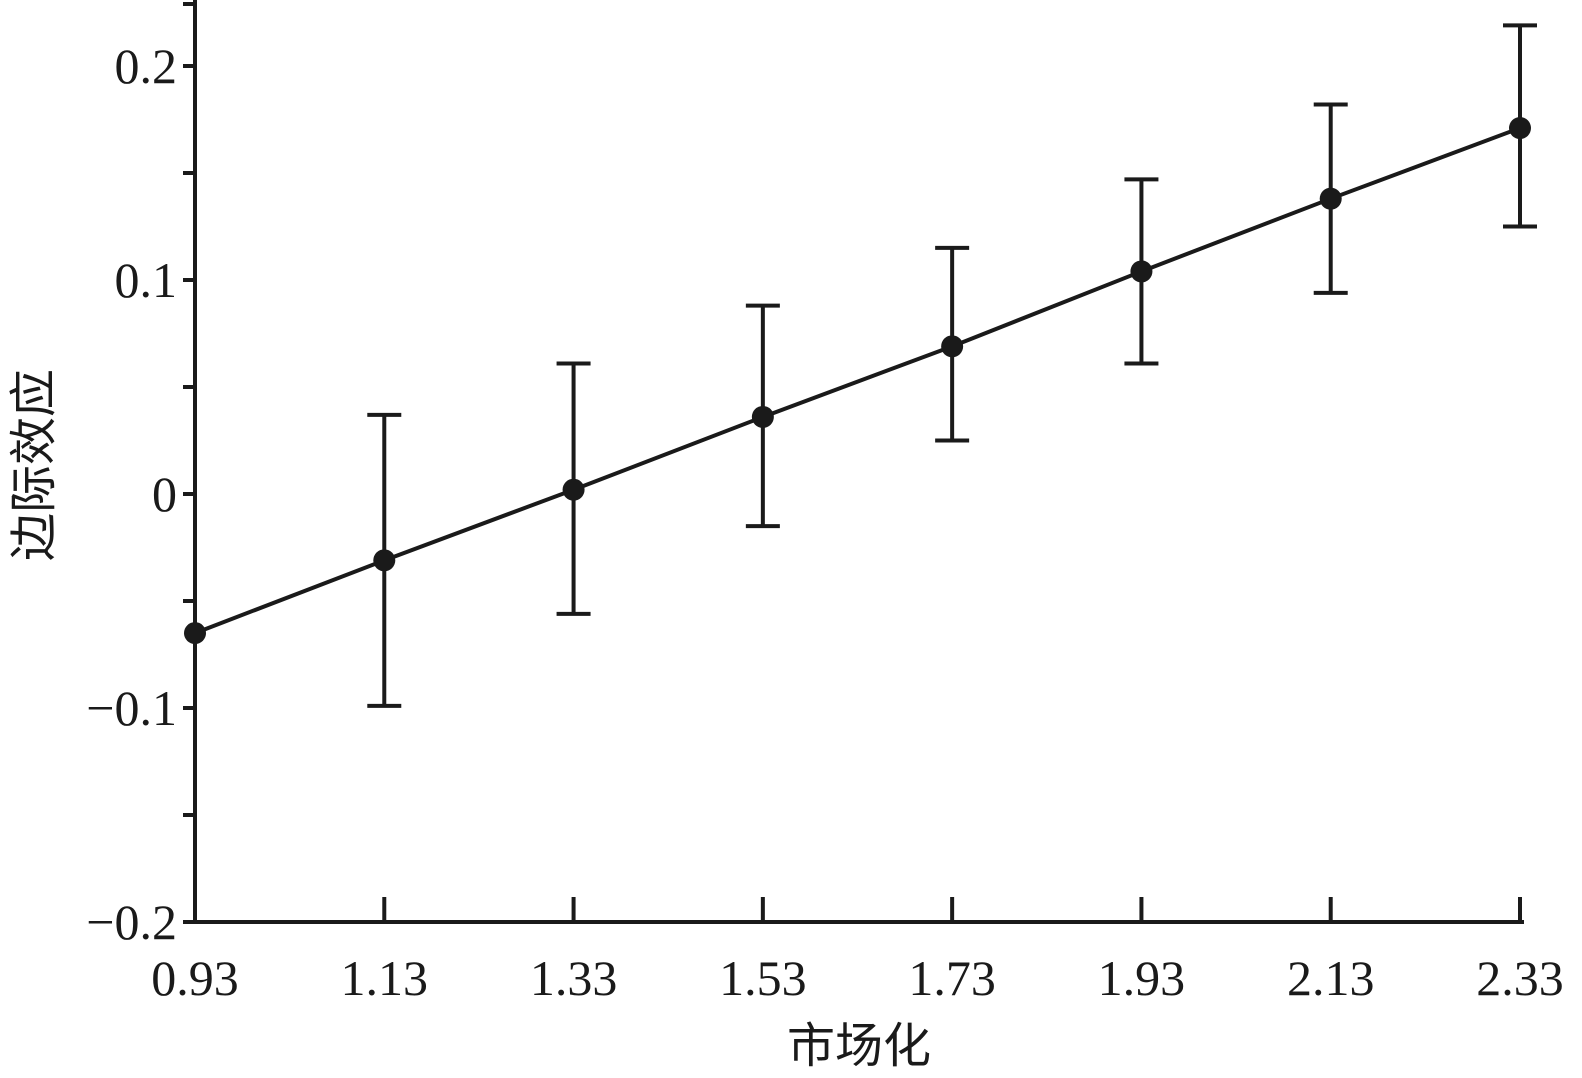 The image size is (1582, 1078). Describe the element at coordinates (574, 978) in the screenshot. I see `x-tick-label: 1.33` at that location.